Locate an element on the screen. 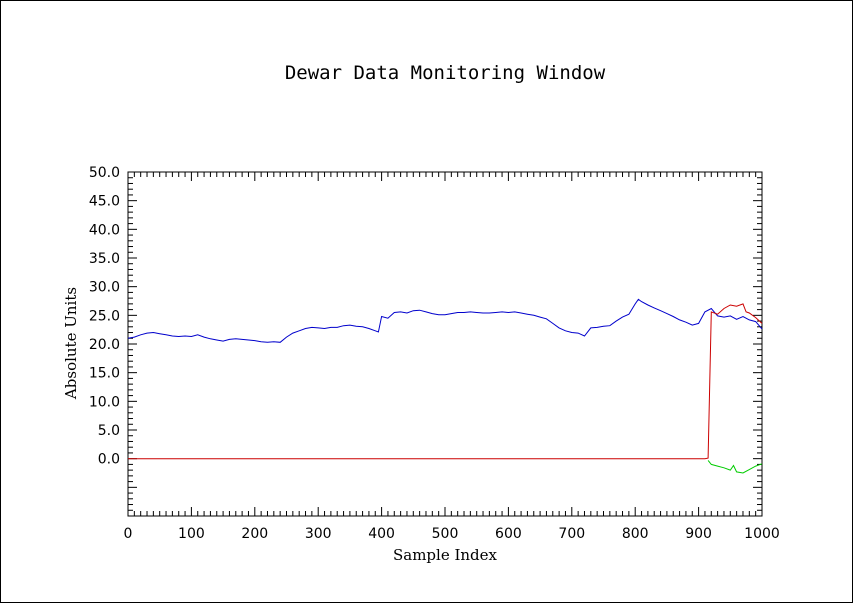  x-tick-label: 900 is located at coordinates (698, 534).